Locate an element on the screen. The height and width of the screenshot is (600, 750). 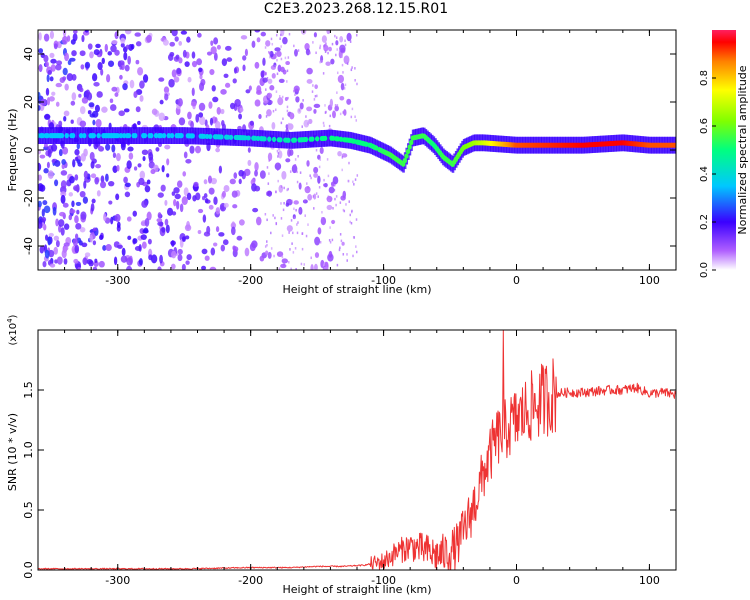
ridge-halo is located at coordinates (88, 135).